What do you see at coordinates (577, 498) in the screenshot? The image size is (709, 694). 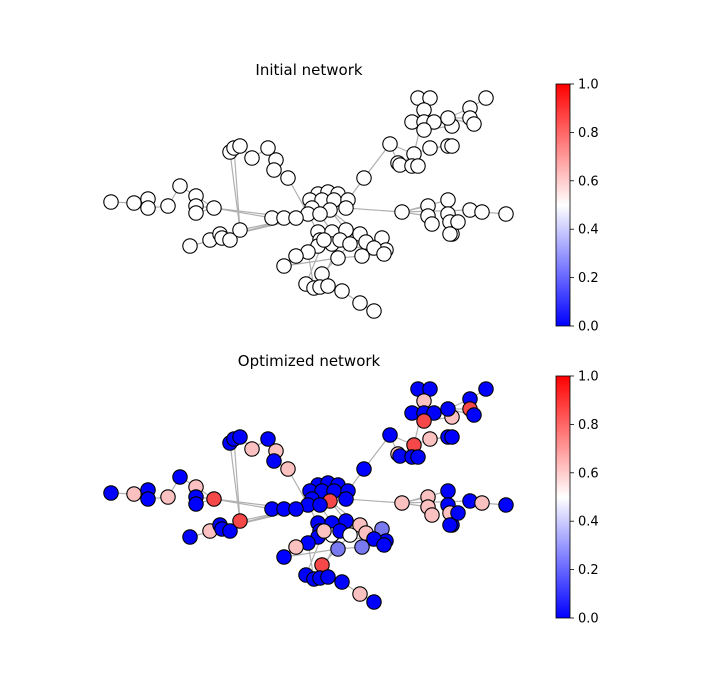 I see `optimized-network-colorbar: 0.0 0.2 0.4 0.6 0.8 1.0` at bounding box center [577, 498].